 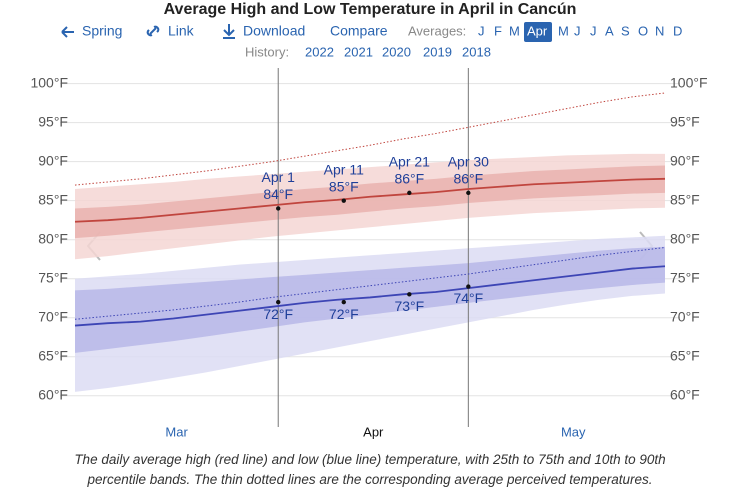 I want to click on high-label: 84°F, so click(x=278, y=194).